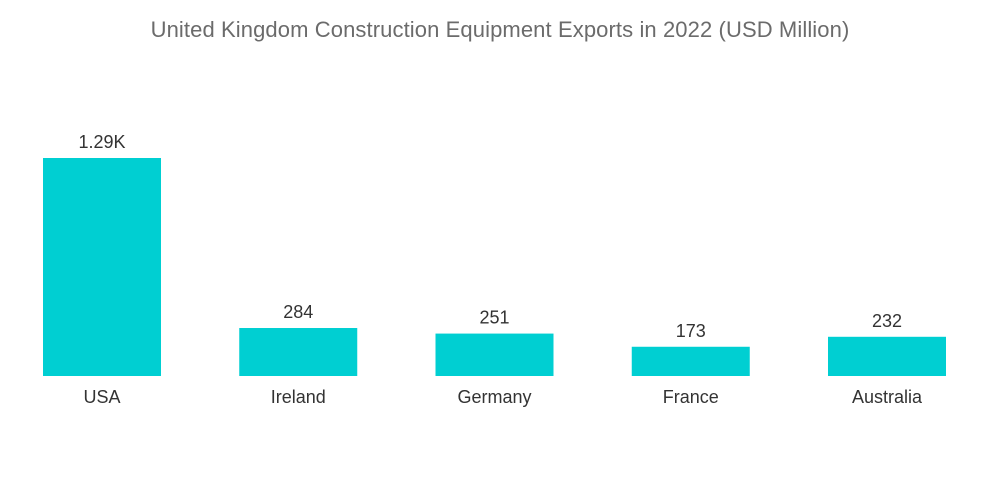 This screenshot has height=504, width=1000. Describe the element at coordinates (494, 397) in the screenshot. I see `x-tick-label-germany: Germany` at that location.